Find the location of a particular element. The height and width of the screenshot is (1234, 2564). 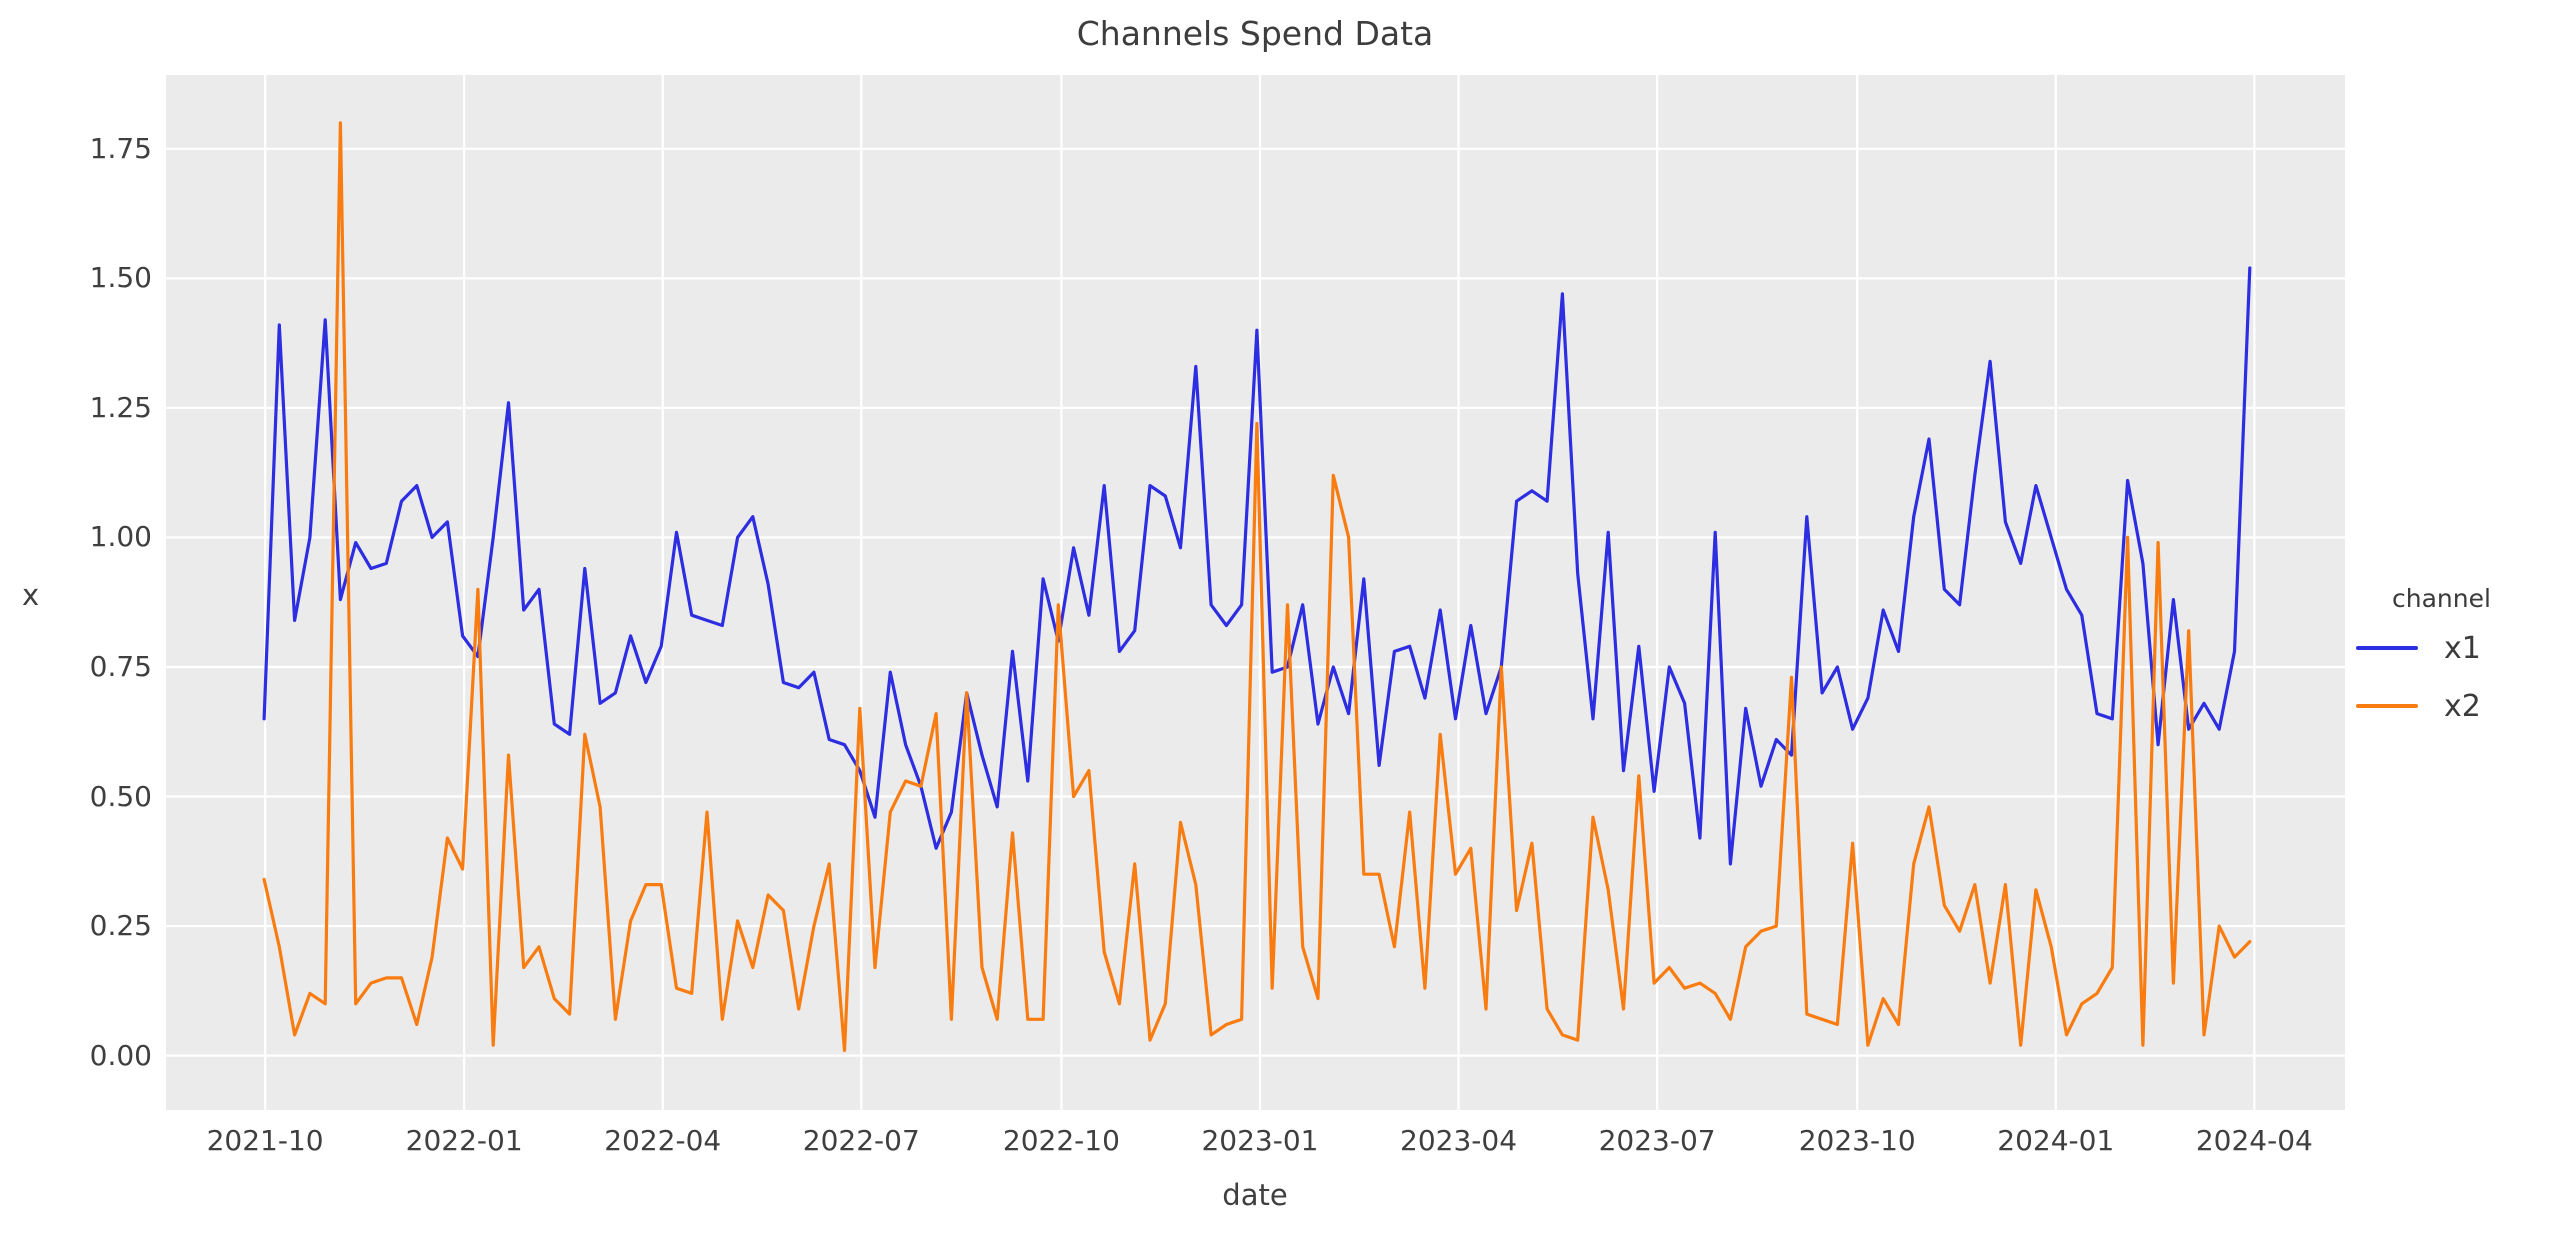

y-tick-label: 0.00 is located at coordinates (120, 1055).